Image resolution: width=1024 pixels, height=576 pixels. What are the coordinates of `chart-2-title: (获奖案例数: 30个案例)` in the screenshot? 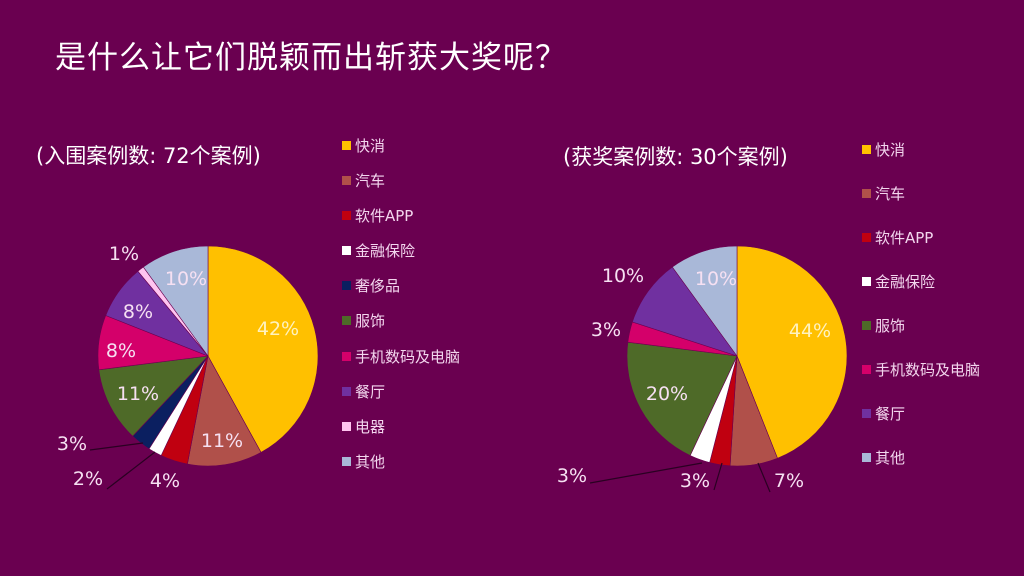 It's located at (675, 157).